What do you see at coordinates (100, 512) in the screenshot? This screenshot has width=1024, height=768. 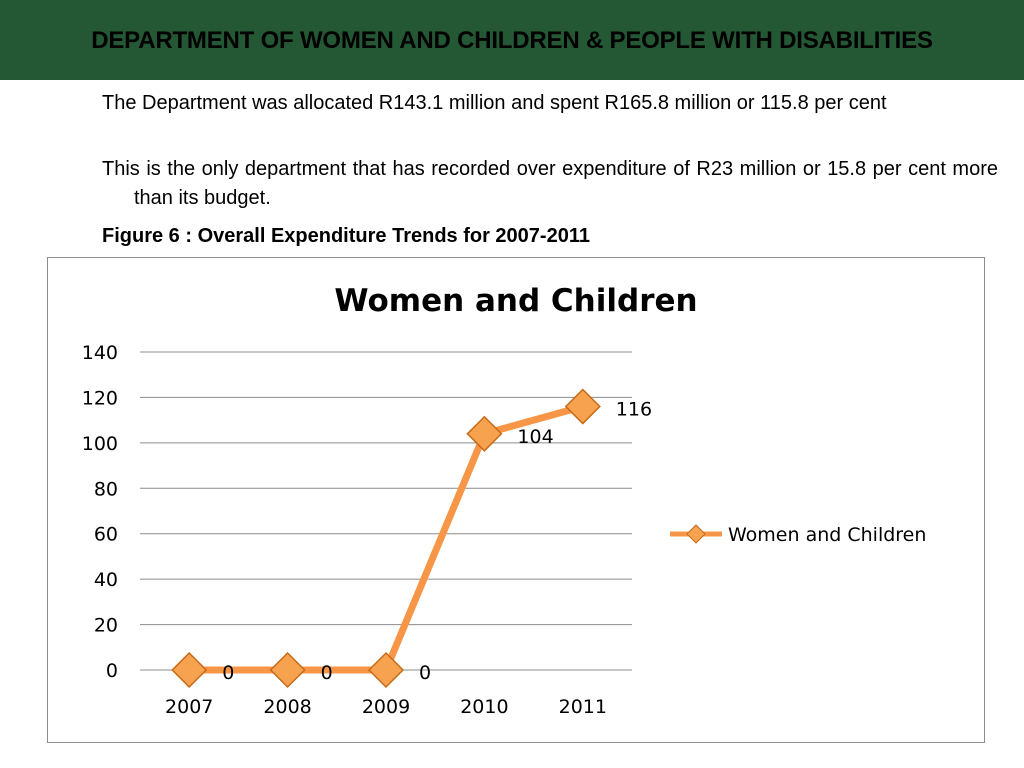 I see `y-axis-ticks: 0 20 40 60 80 100 120 140` at bounding box center [100, 512].